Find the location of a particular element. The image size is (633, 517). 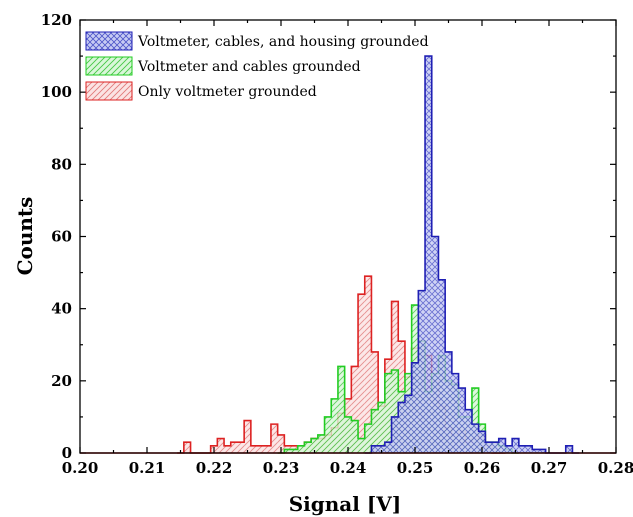

y-tick-label: 80 is located at coordinates (61, 164).